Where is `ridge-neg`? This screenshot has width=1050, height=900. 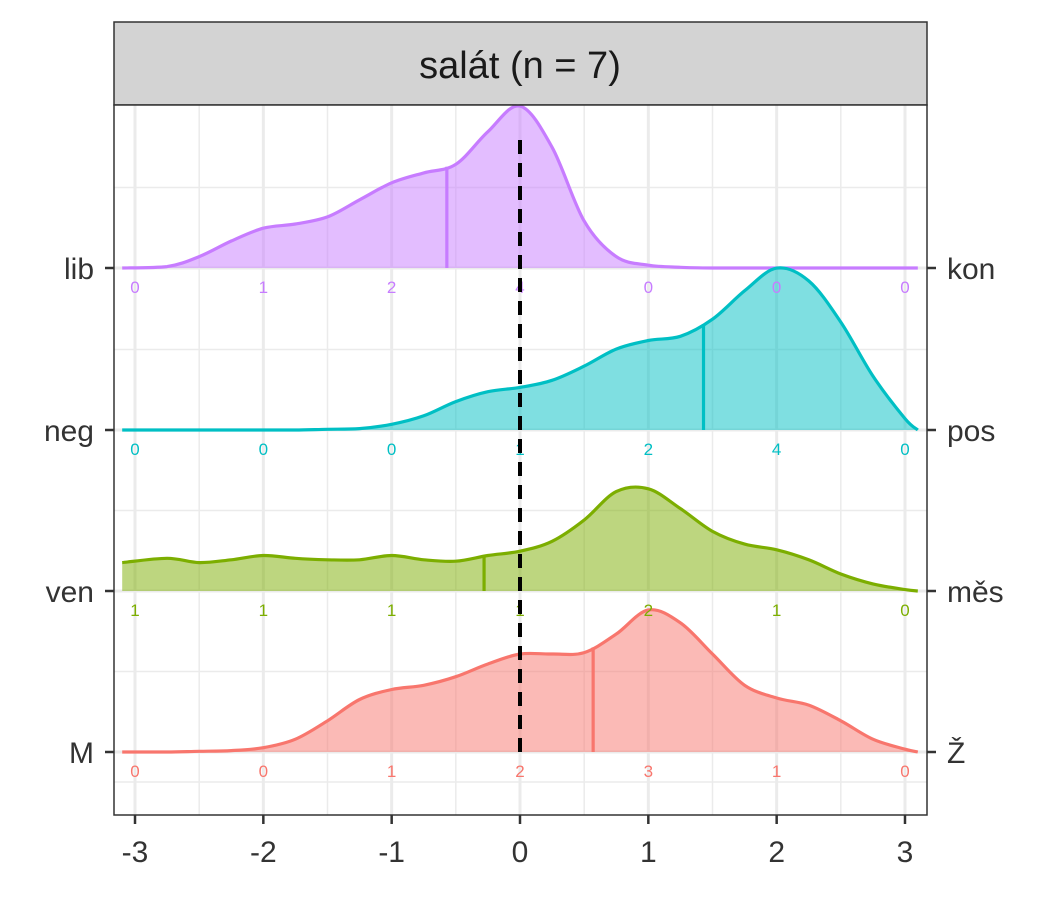
ridge-neg is located at coordinates (520, 349).